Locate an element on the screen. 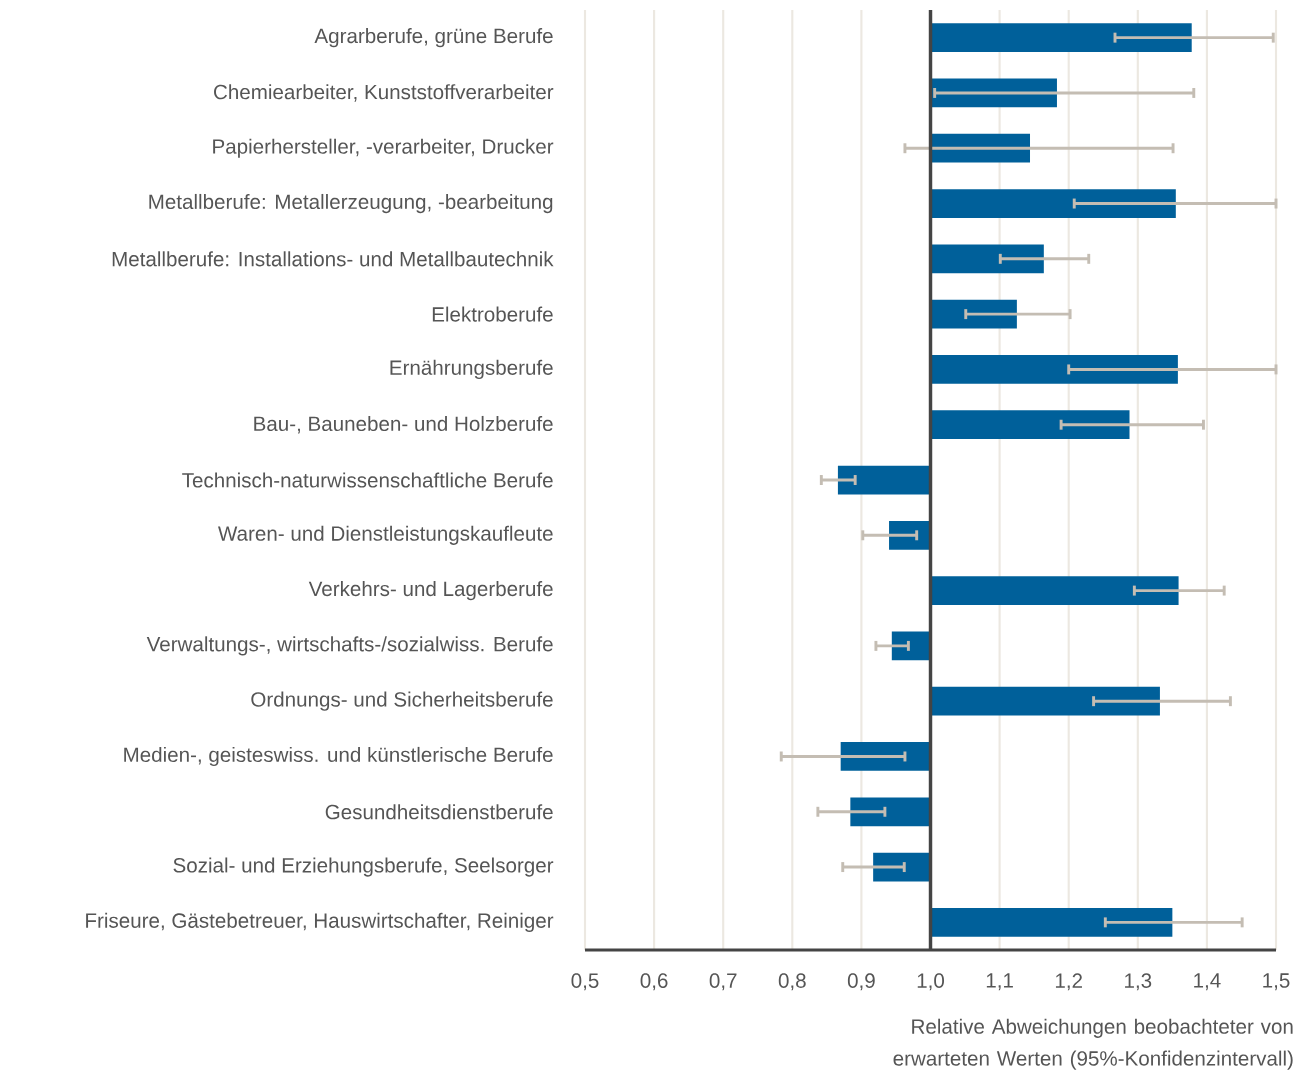  y-tick-label: Sozial- und Erziehungsberufe, Seelsorger is located at coordinates (363, 867).